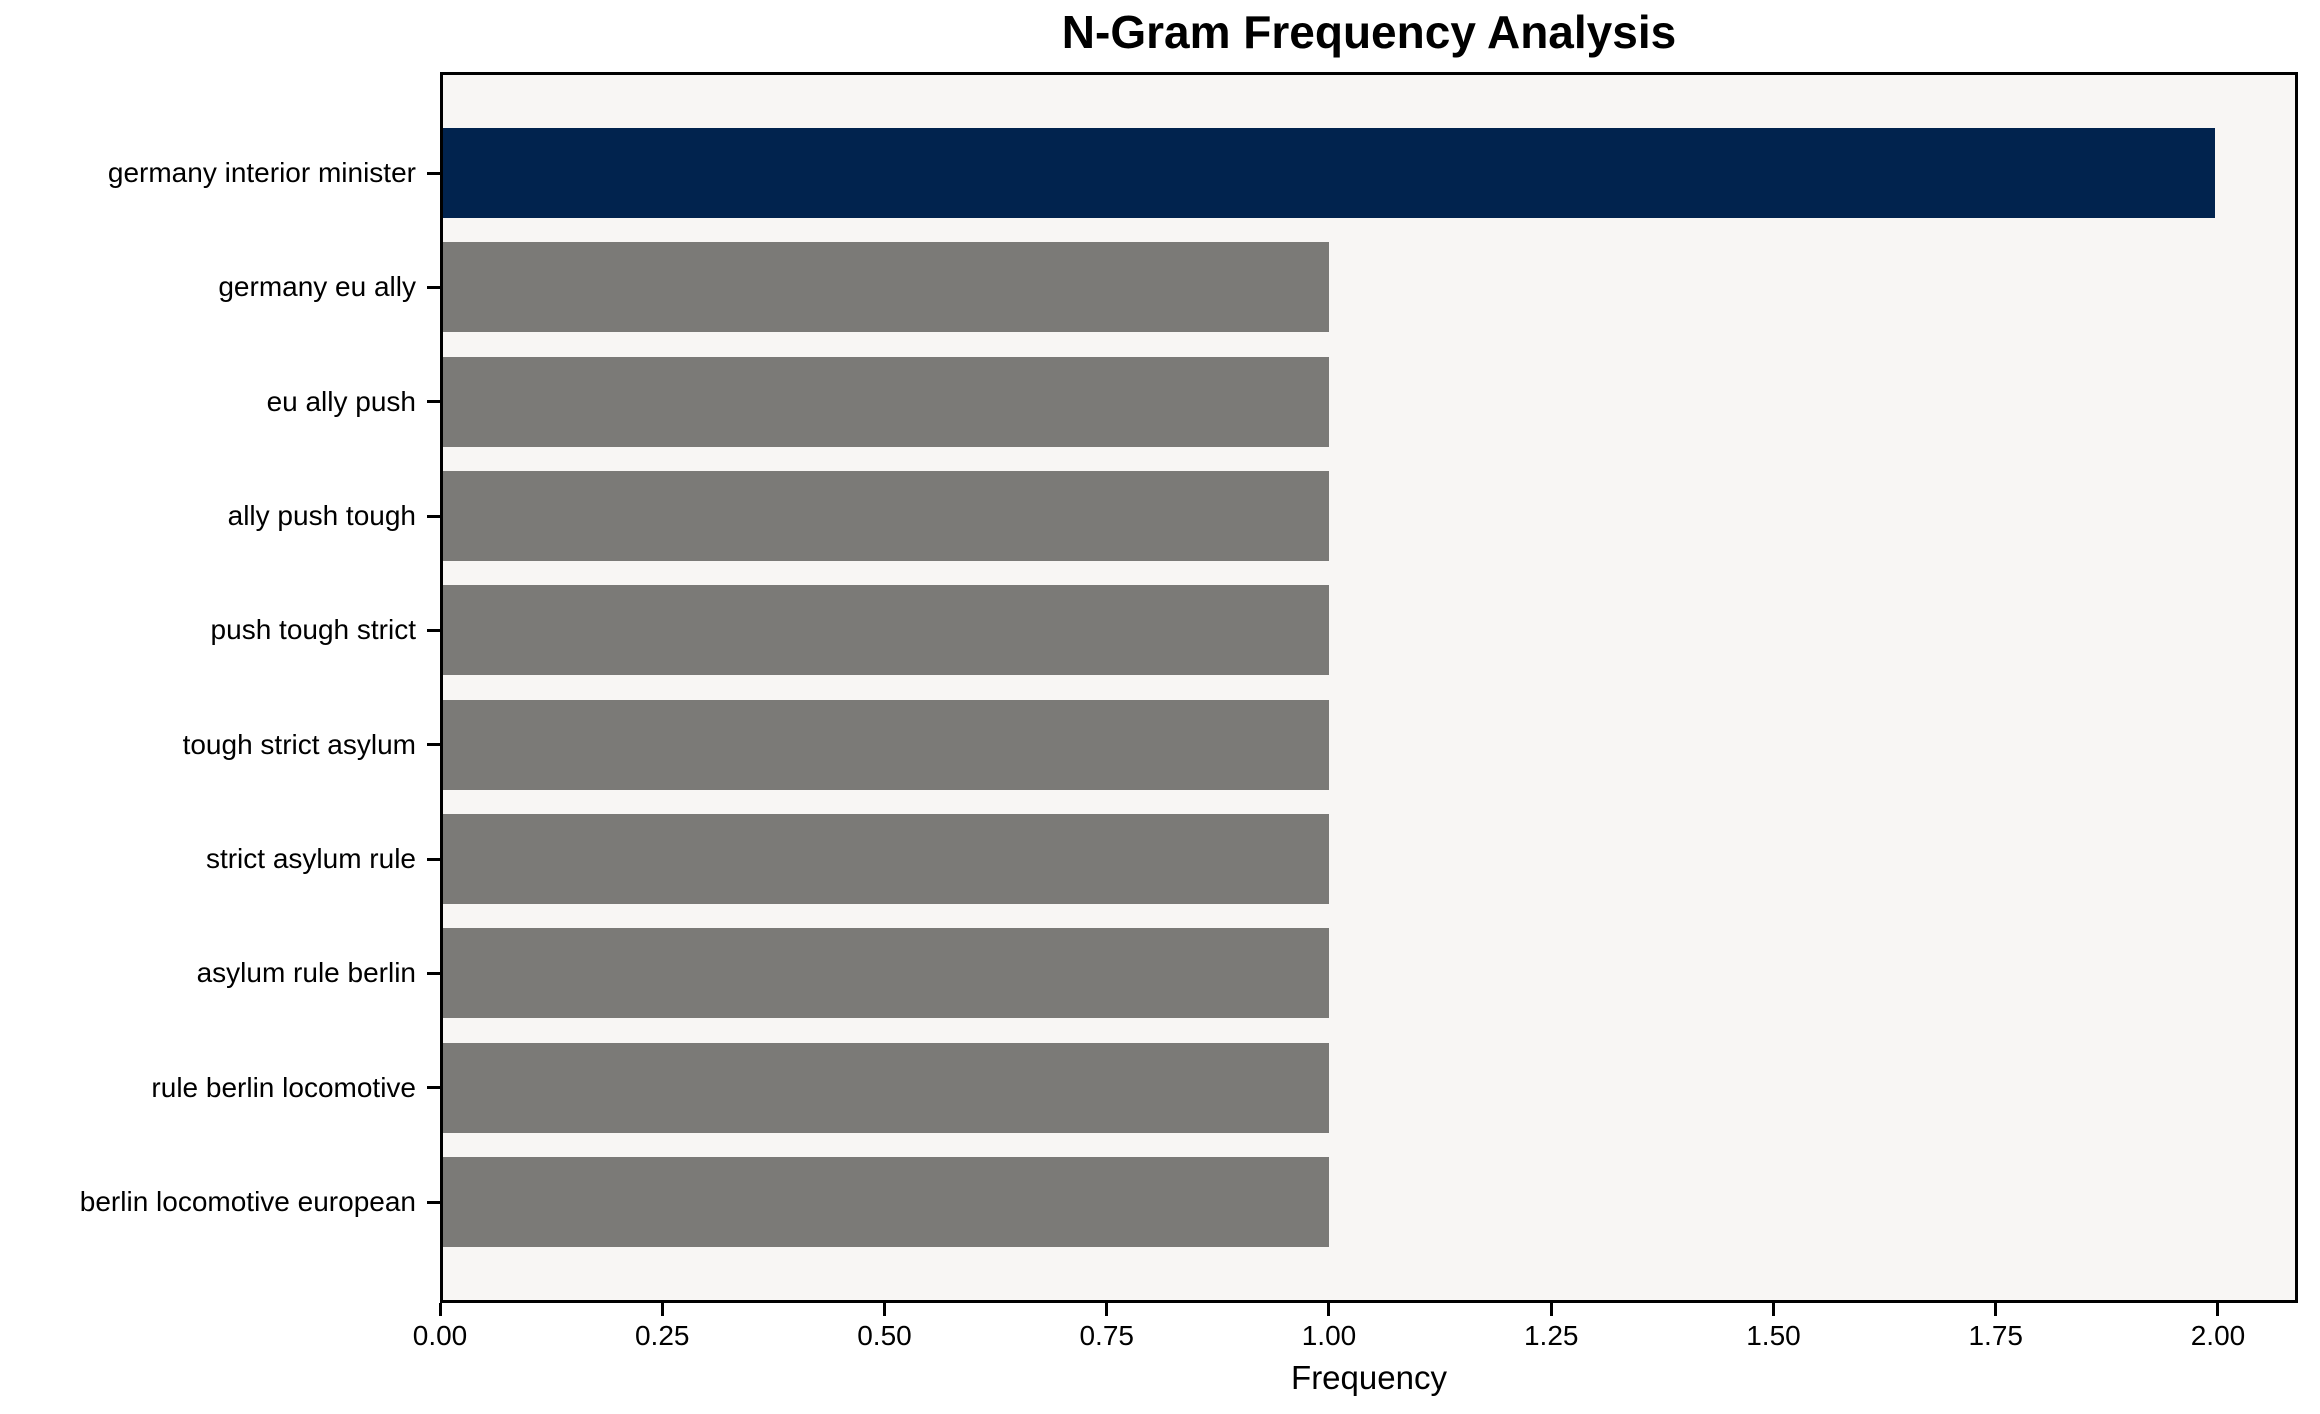  Describe the element at coordinates (283, 1087) in the screenshot. I see `y-tick-label: rule berlin locomotive` at that location.